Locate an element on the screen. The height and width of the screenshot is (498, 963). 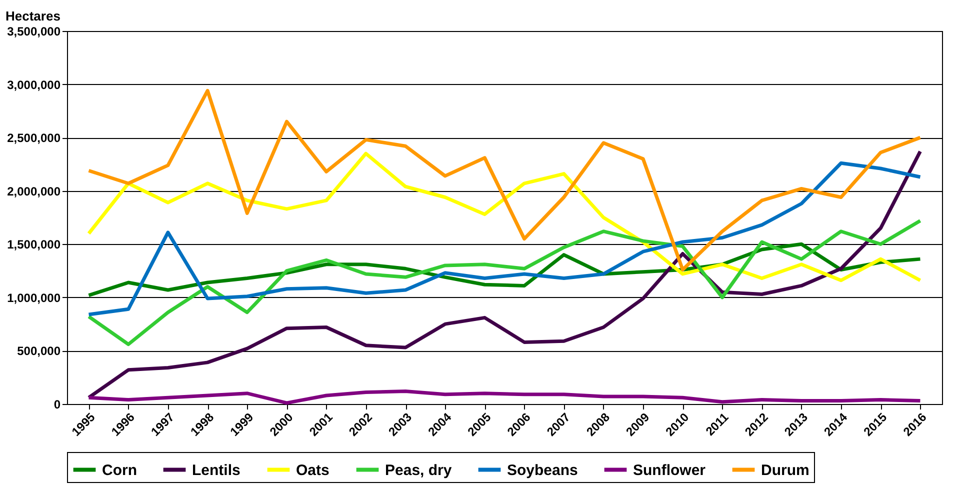
y-tick-label: 1,000,000 is located at coordinates (34, 297).